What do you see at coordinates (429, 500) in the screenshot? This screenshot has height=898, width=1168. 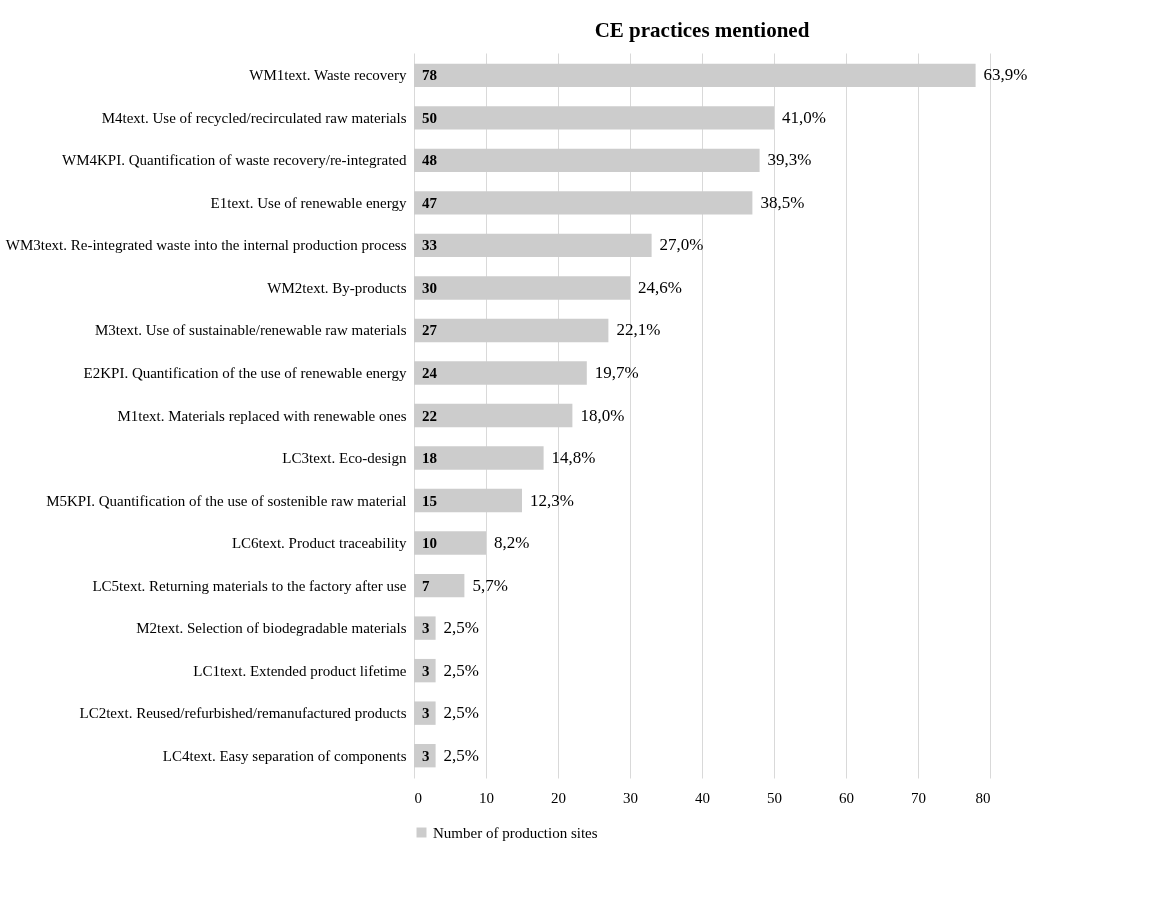 I see `data-label: 15` at bounding box center [429, 500].